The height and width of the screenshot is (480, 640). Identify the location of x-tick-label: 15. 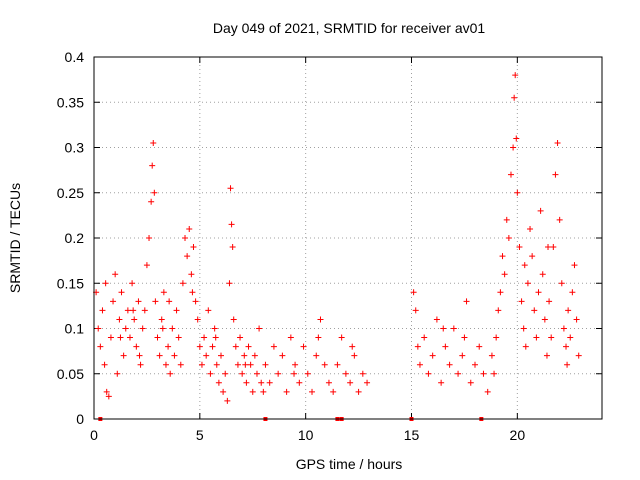
(412, 435).